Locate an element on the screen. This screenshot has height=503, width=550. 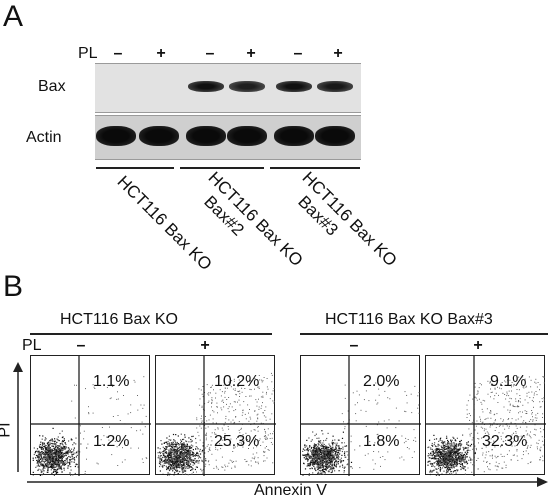
pl-label-a: PL is located at coordinates (88, 53).